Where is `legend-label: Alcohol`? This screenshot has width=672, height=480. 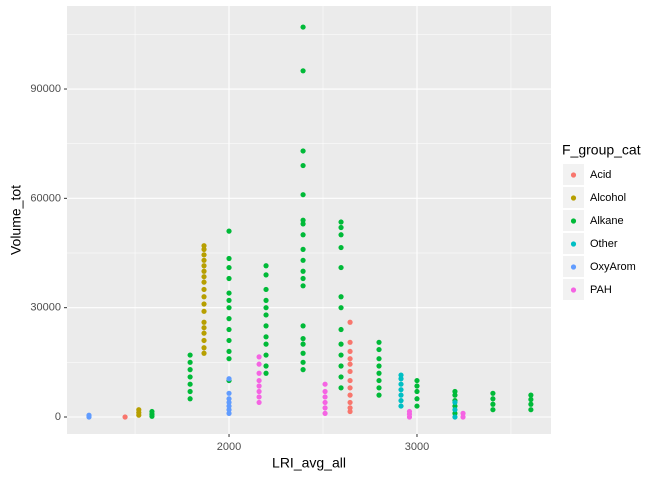
legend-label: Alcohol is located at coordinates (608, 198).